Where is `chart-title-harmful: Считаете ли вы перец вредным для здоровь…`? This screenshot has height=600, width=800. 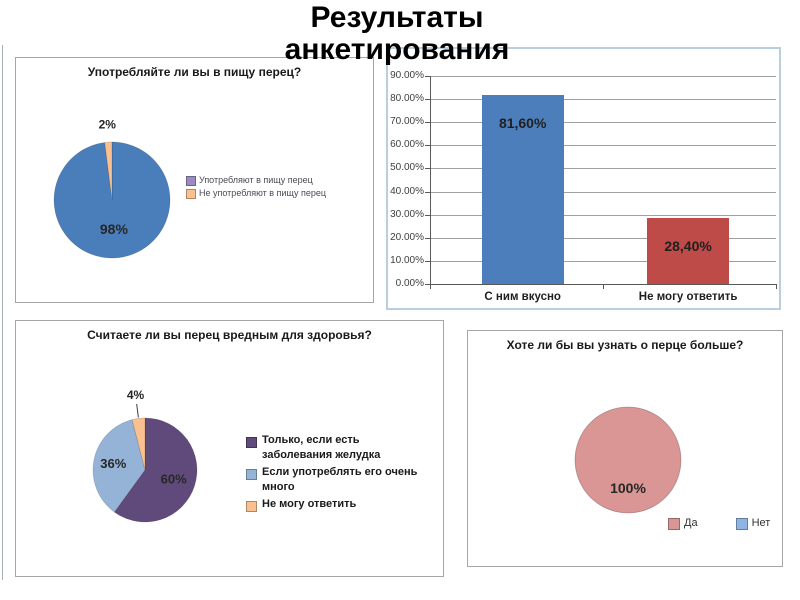
chart-title-harmful: Считаете ли вы перец вредным для здоровь… is located at coordinates (229, 335).